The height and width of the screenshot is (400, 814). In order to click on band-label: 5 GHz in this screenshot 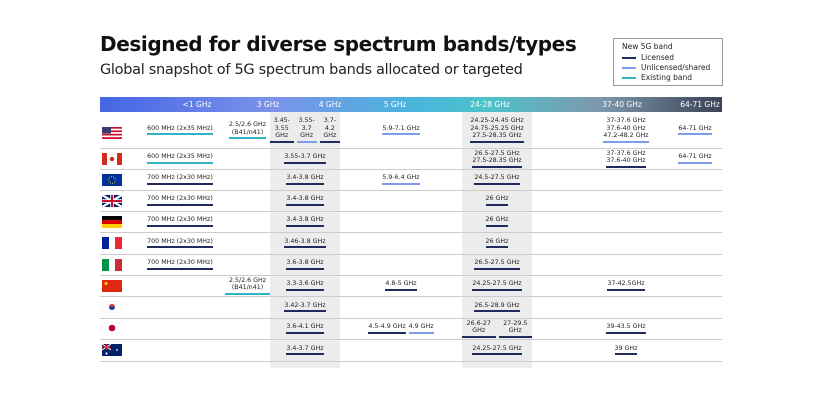, I will do `click(395, 104)`.